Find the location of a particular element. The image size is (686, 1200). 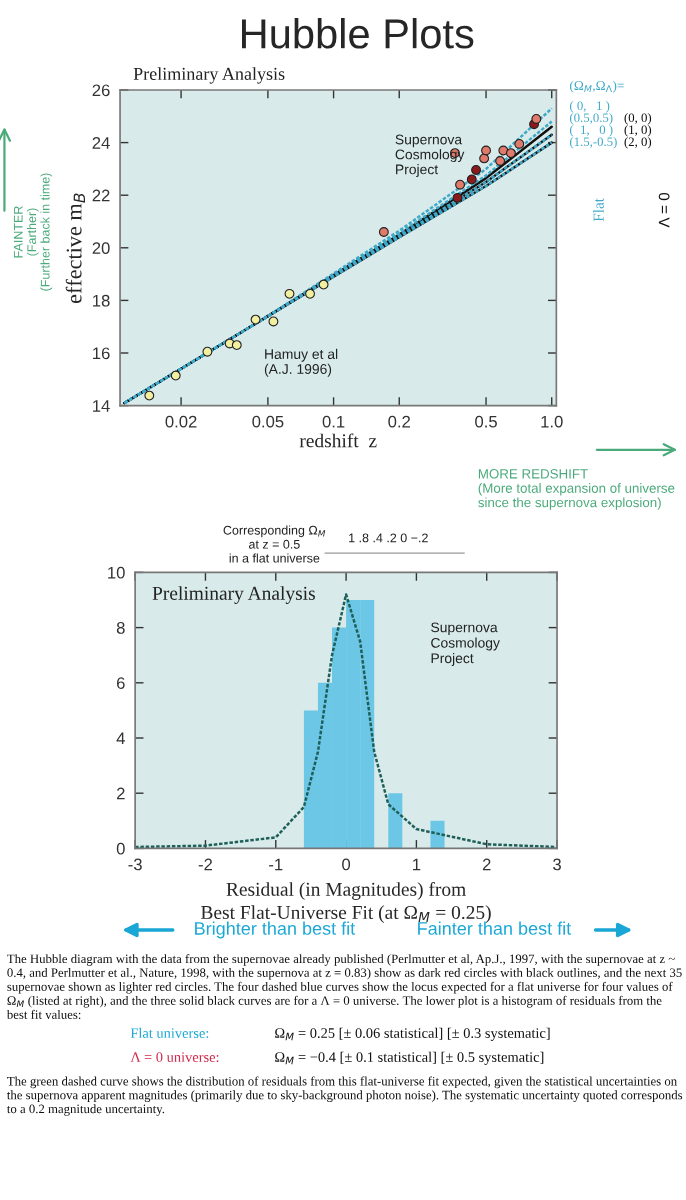

x-tick-label: 0.1 is located at coordinates (333, 421).